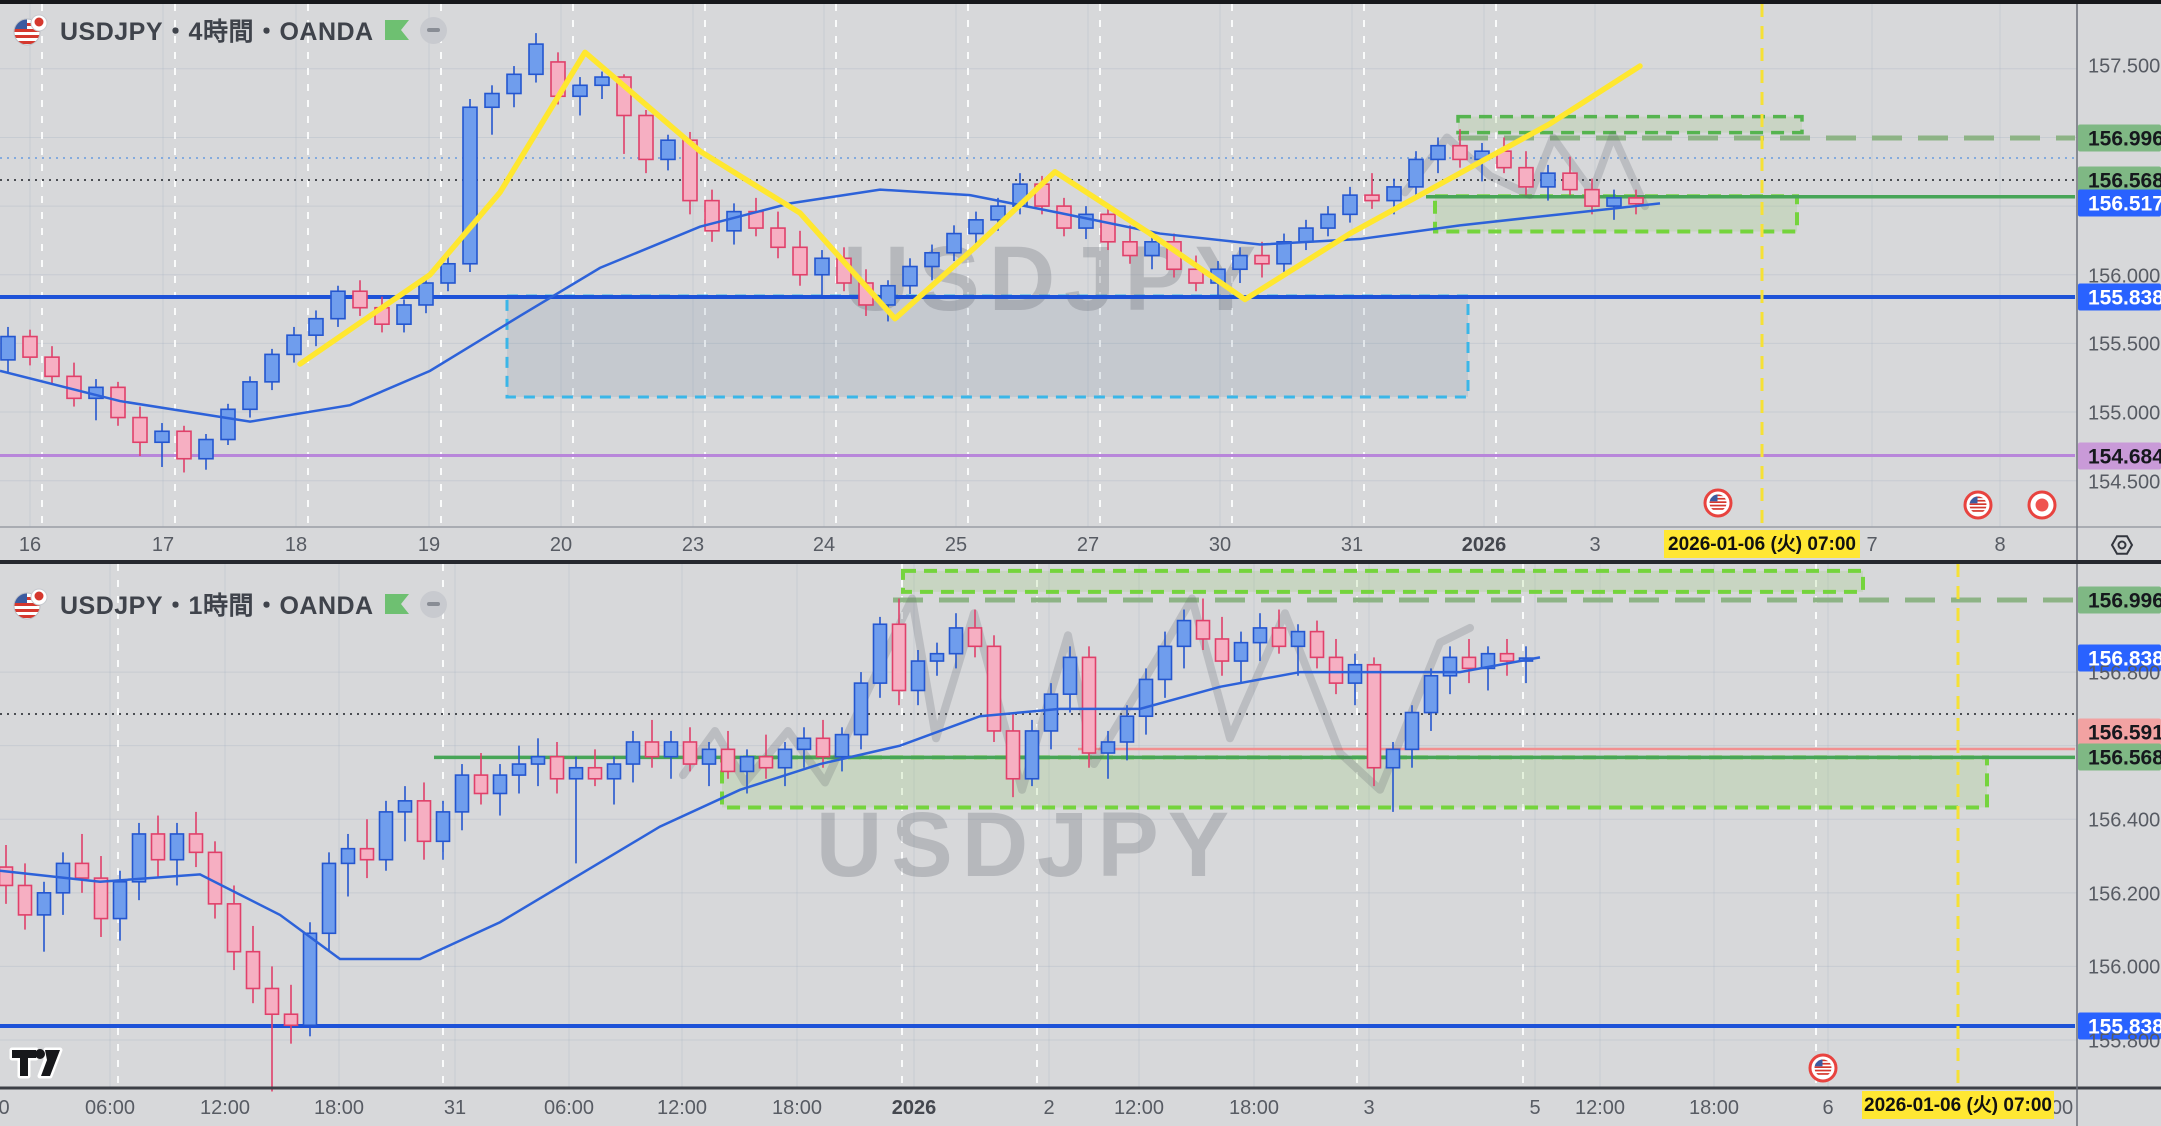 The width and height of the screenshot is (2161, 1126). I want to click on price-label: 155.800, so click(2124, 1042).